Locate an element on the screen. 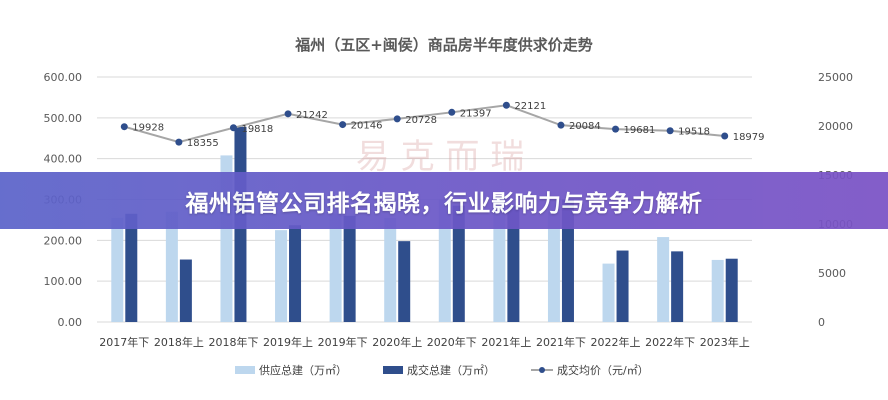  y-right-tick-label: 0 is located at coordinates (821, 322).